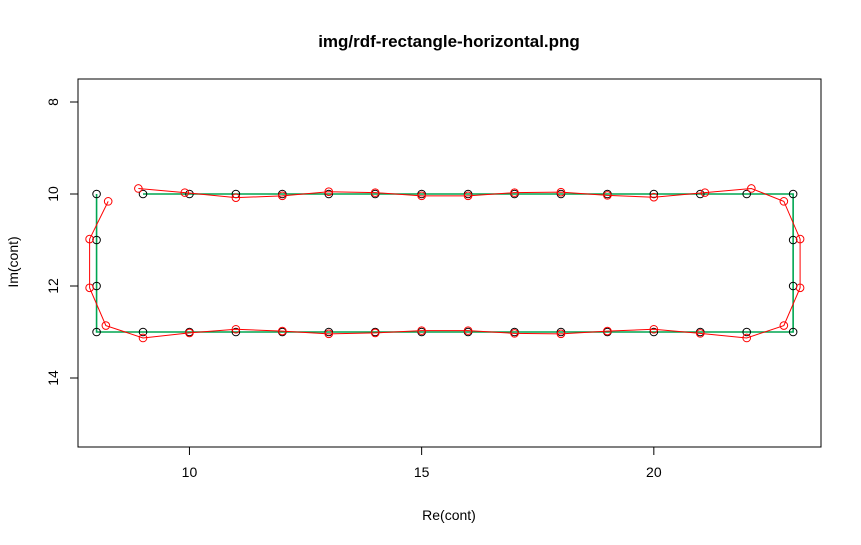 The image size is (861, 545). What do you see at coordinates (53, 194) in the screenshot?
I see `y-tick-label: 10` at bounding box center [53, 194].